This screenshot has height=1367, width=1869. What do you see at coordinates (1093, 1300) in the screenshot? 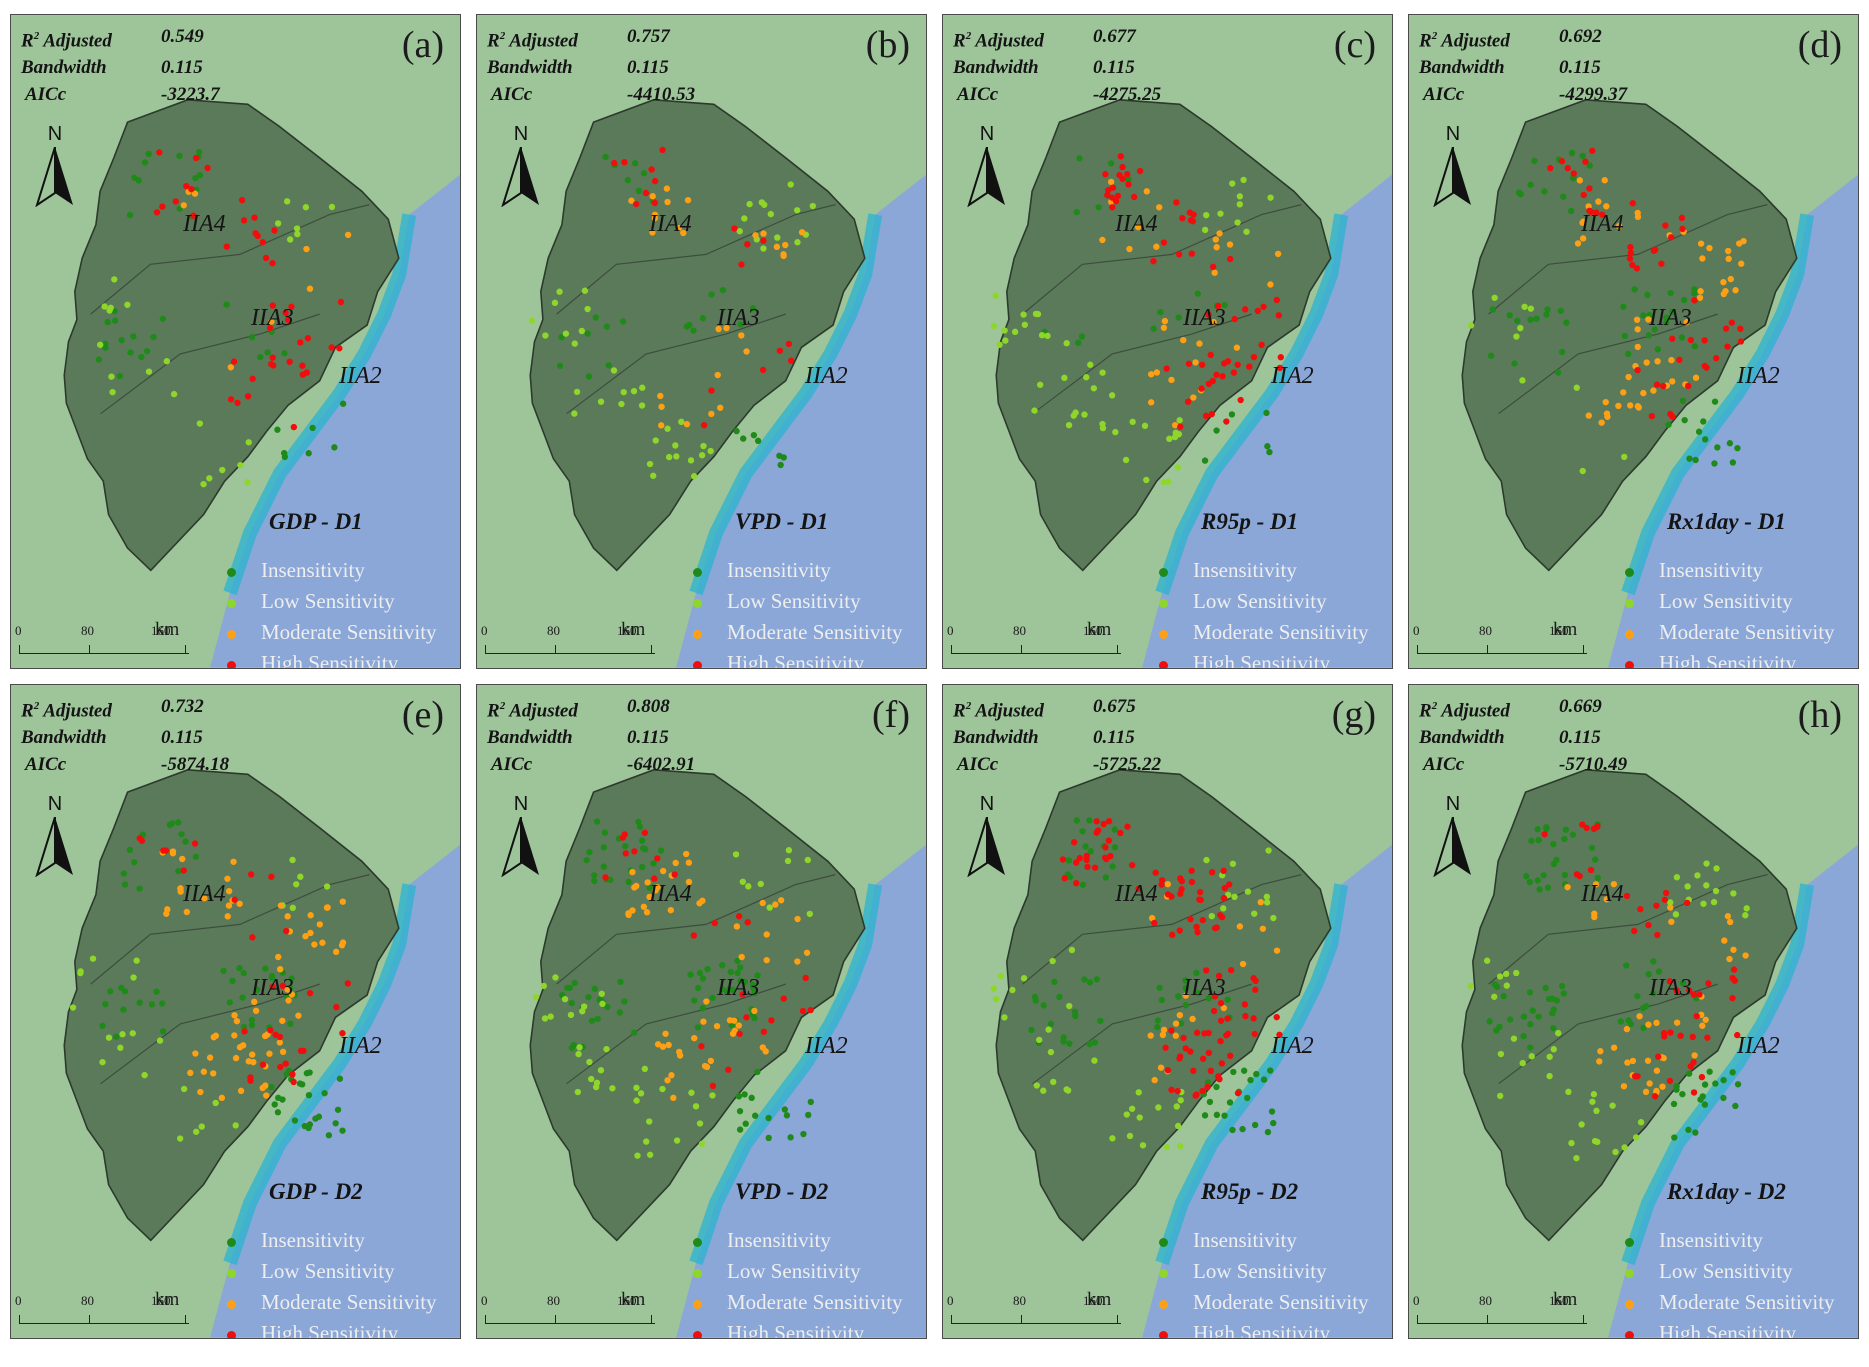
I see `scale-tick-label: 160` at bounding box center [1093, 1300].